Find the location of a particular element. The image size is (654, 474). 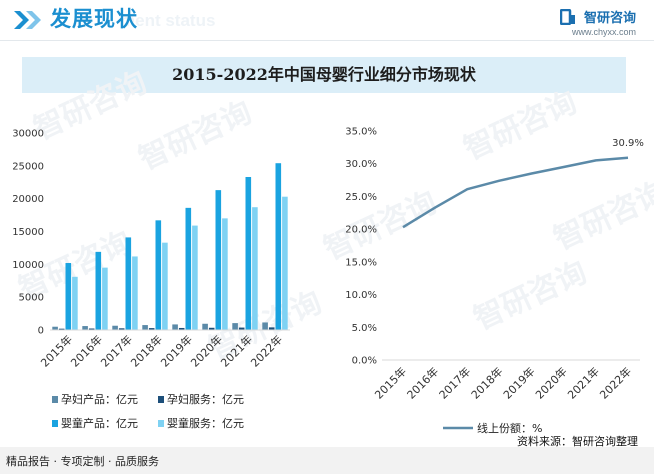

line-x-tick-label: 2022年 is located at coordinates (615, 382).